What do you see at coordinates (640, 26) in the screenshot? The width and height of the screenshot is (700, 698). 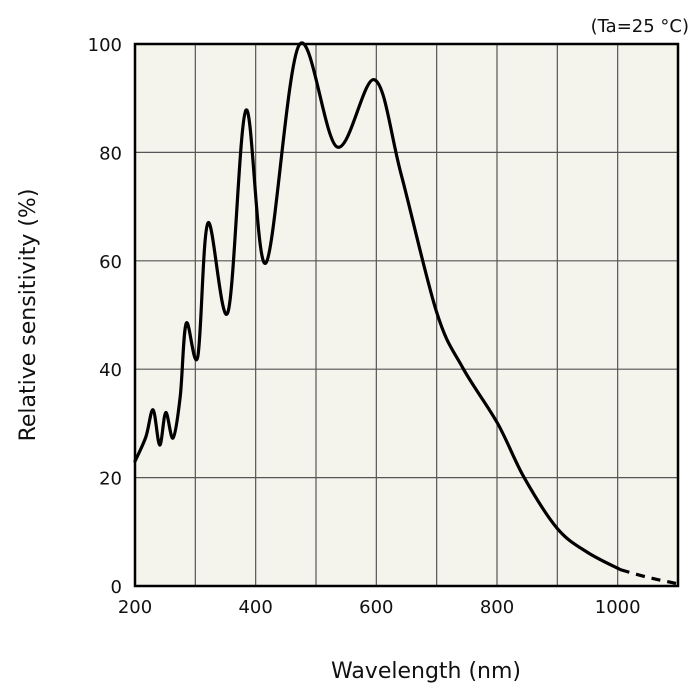 I see `temperature-annotation: (Ta=25 °C)` at bounding box center [640, 26].